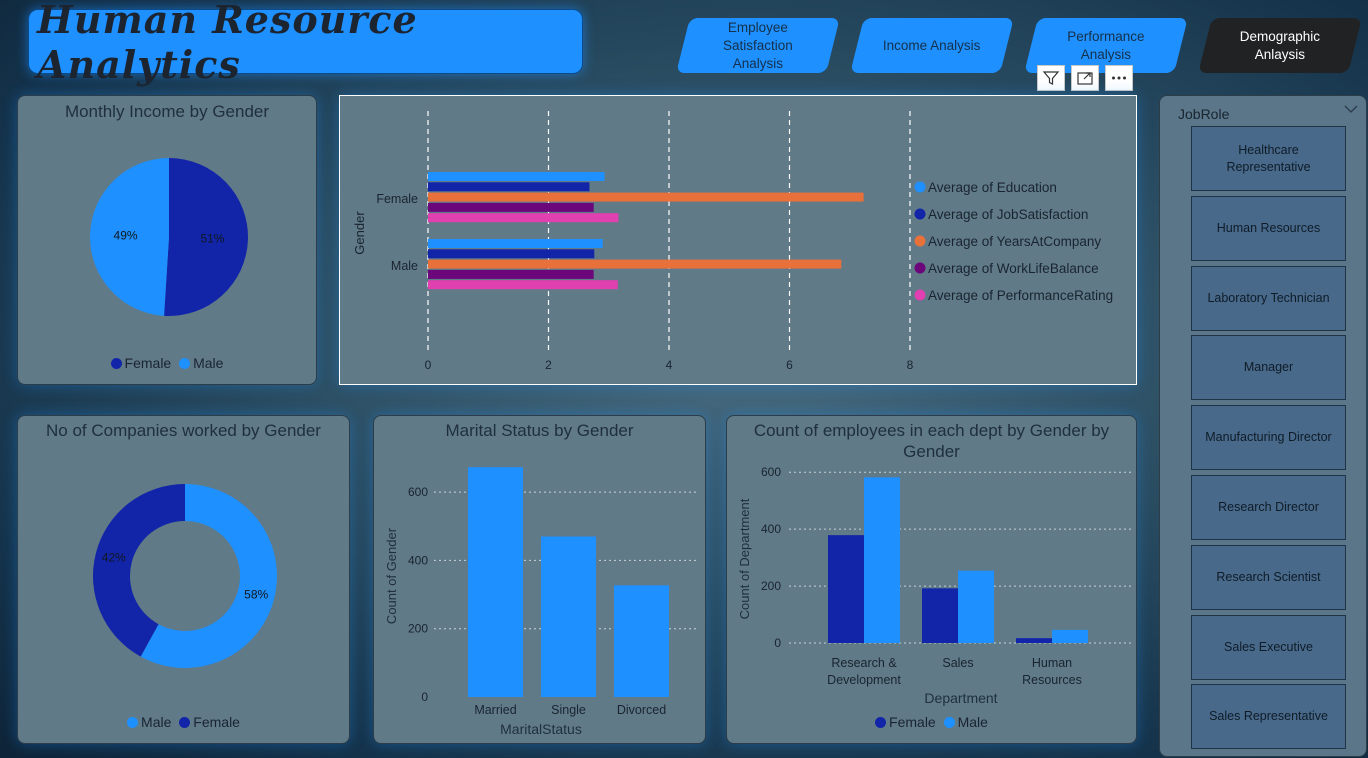 The height and width of the screenshot is (758, 1368). I want to click on bar-research-development-male, so click(882, 560).